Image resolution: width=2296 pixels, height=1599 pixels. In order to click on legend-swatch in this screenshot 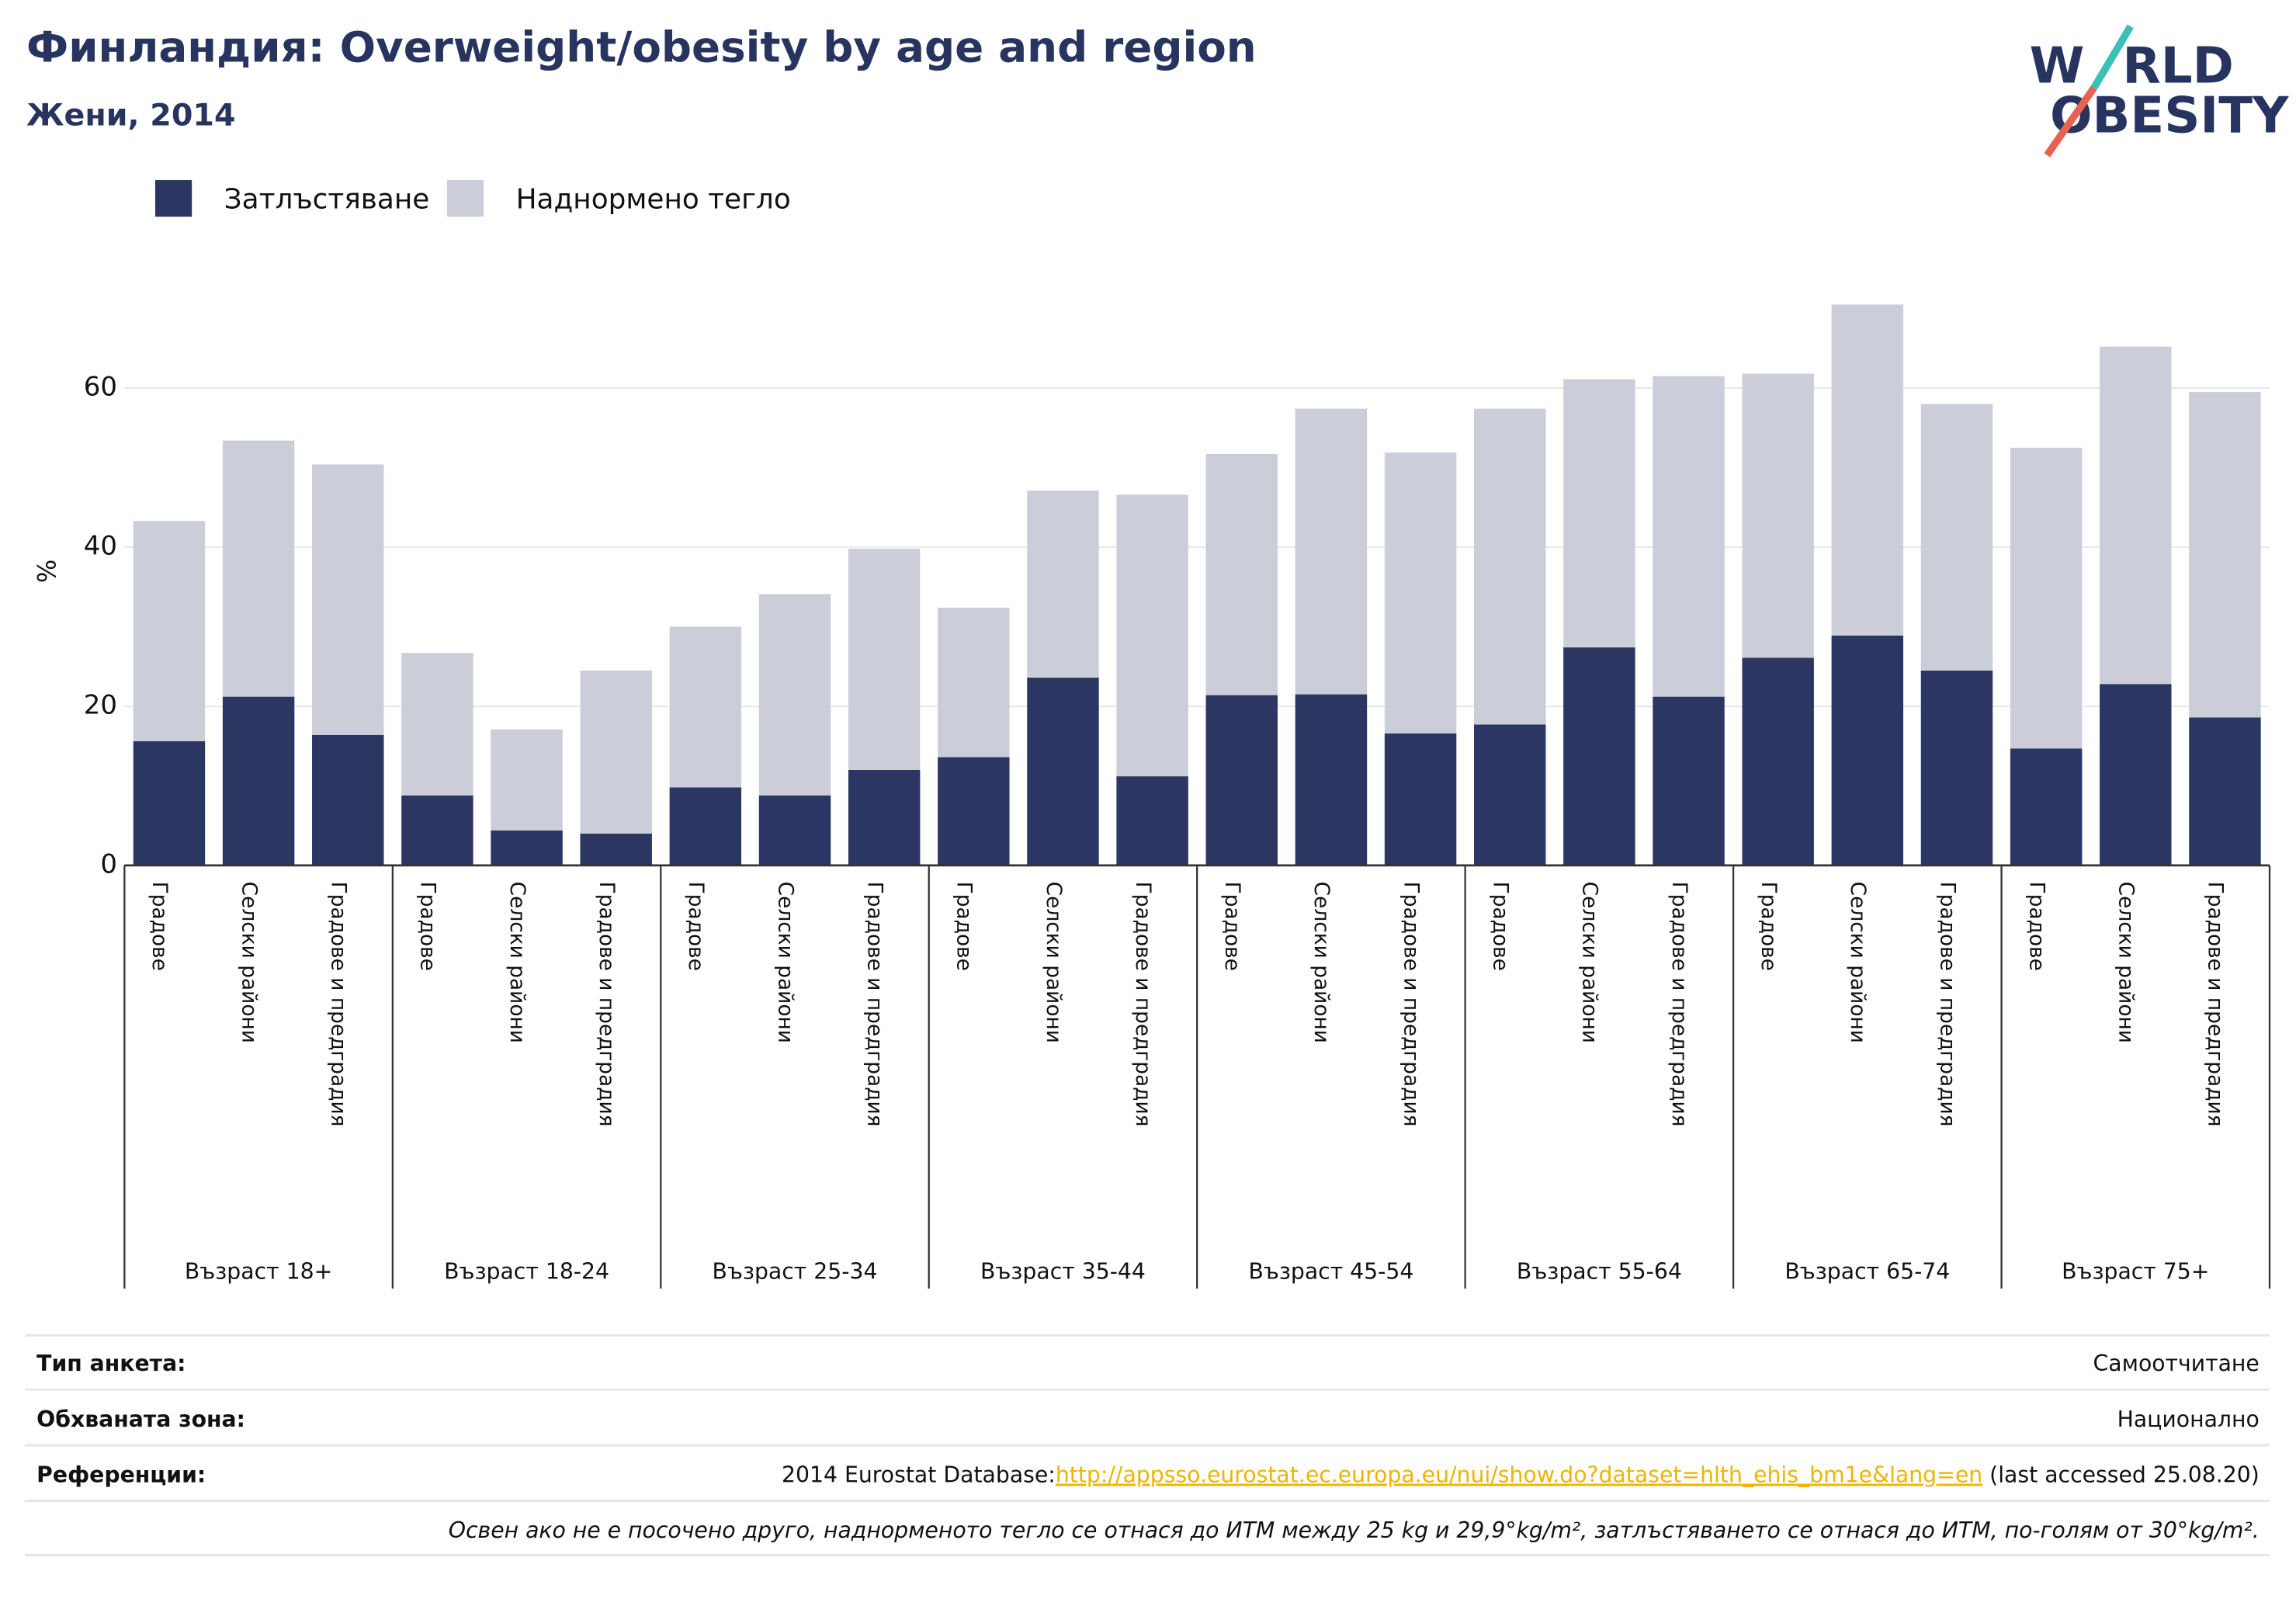, I will do `click(173, 198)`.